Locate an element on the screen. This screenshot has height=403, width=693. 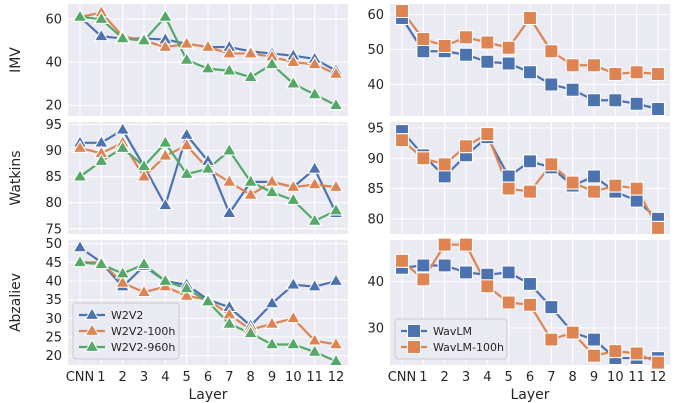
x-tick-label: 11 is located at coordinates (314, 377).